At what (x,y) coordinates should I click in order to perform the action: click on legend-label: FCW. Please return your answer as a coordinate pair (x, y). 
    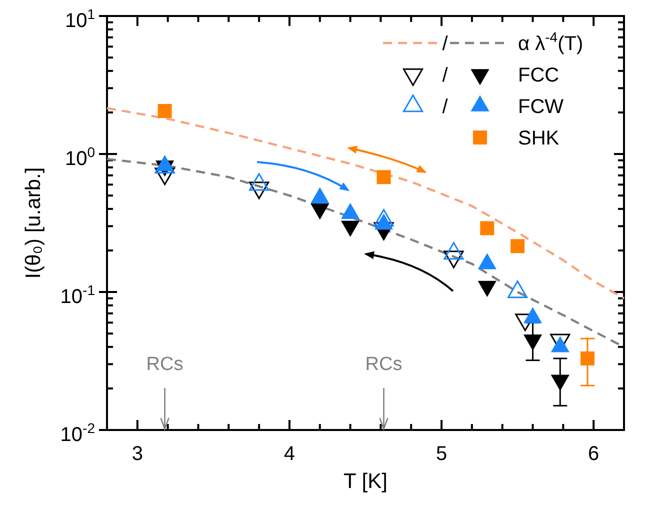
    Looking at the image, I should click on (541, 107).